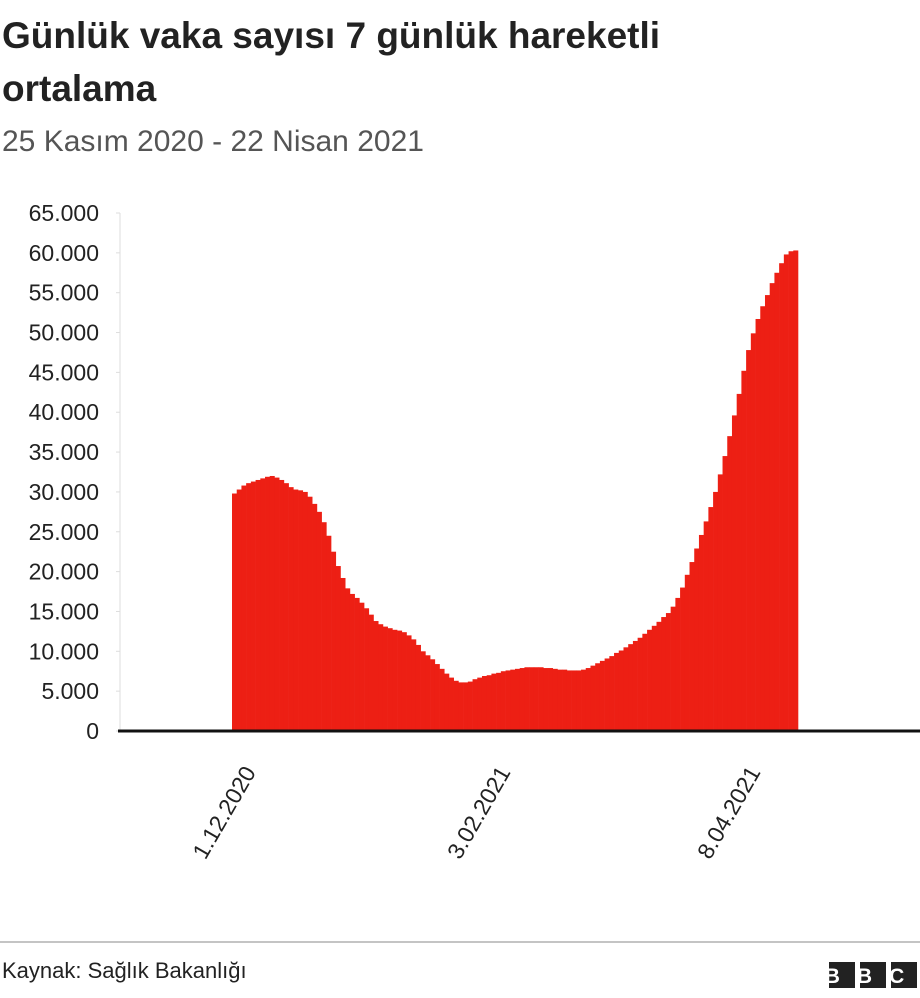  I want to click on y-tick-label: 45.000, so click(64, 372).